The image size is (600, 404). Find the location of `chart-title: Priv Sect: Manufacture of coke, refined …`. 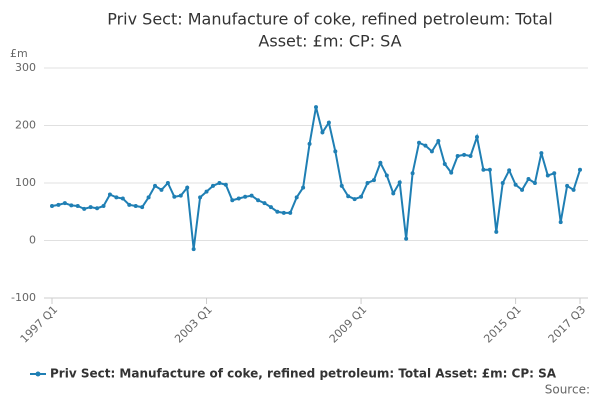

chart-title: Priv Sect: Manufacture of coke, refined … is located at coordinates (330, 19).